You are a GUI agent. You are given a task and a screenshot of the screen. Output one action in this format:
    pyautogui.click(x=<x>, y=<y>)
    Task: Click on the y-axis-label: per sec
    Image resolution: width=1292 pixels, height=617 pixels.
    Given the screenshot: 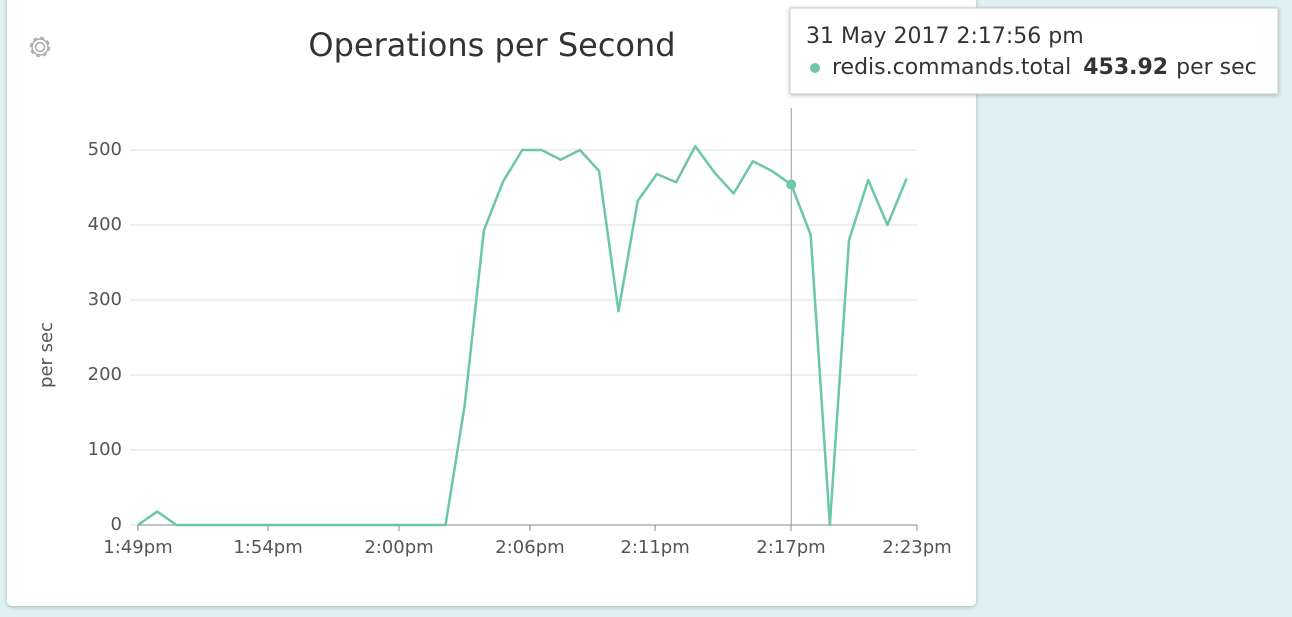 What is the action you would take?
    pyautogui.click(x=46, y=355)
    